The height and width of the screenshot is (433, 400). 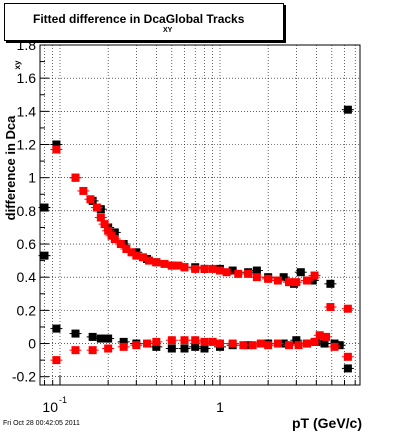 I want to click on y-axis-label-group: difference in Dca, so click(x=10, y=168).